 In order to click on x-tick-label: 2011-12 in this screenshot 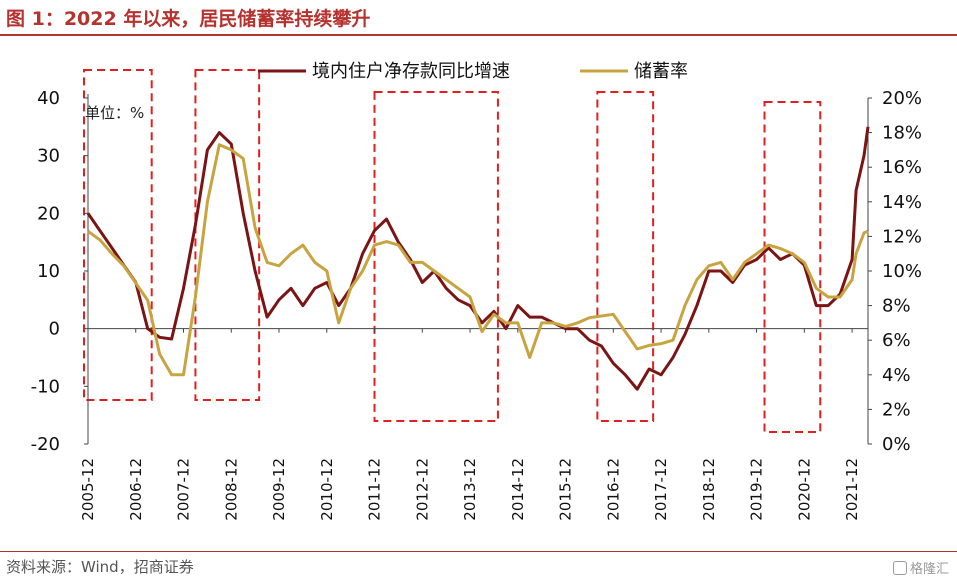, I will do `click(375, 489)`.